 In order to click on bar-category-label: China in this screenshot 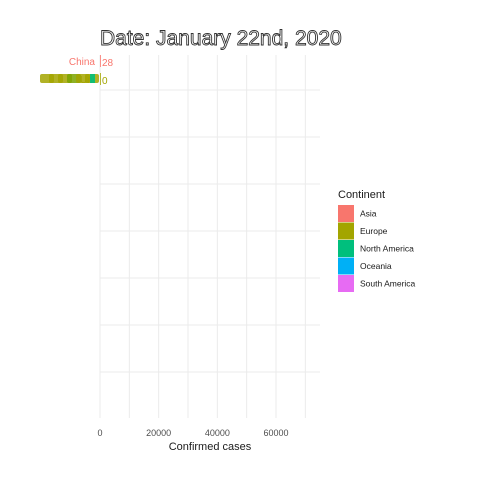, I will do `click(82, 62)`.